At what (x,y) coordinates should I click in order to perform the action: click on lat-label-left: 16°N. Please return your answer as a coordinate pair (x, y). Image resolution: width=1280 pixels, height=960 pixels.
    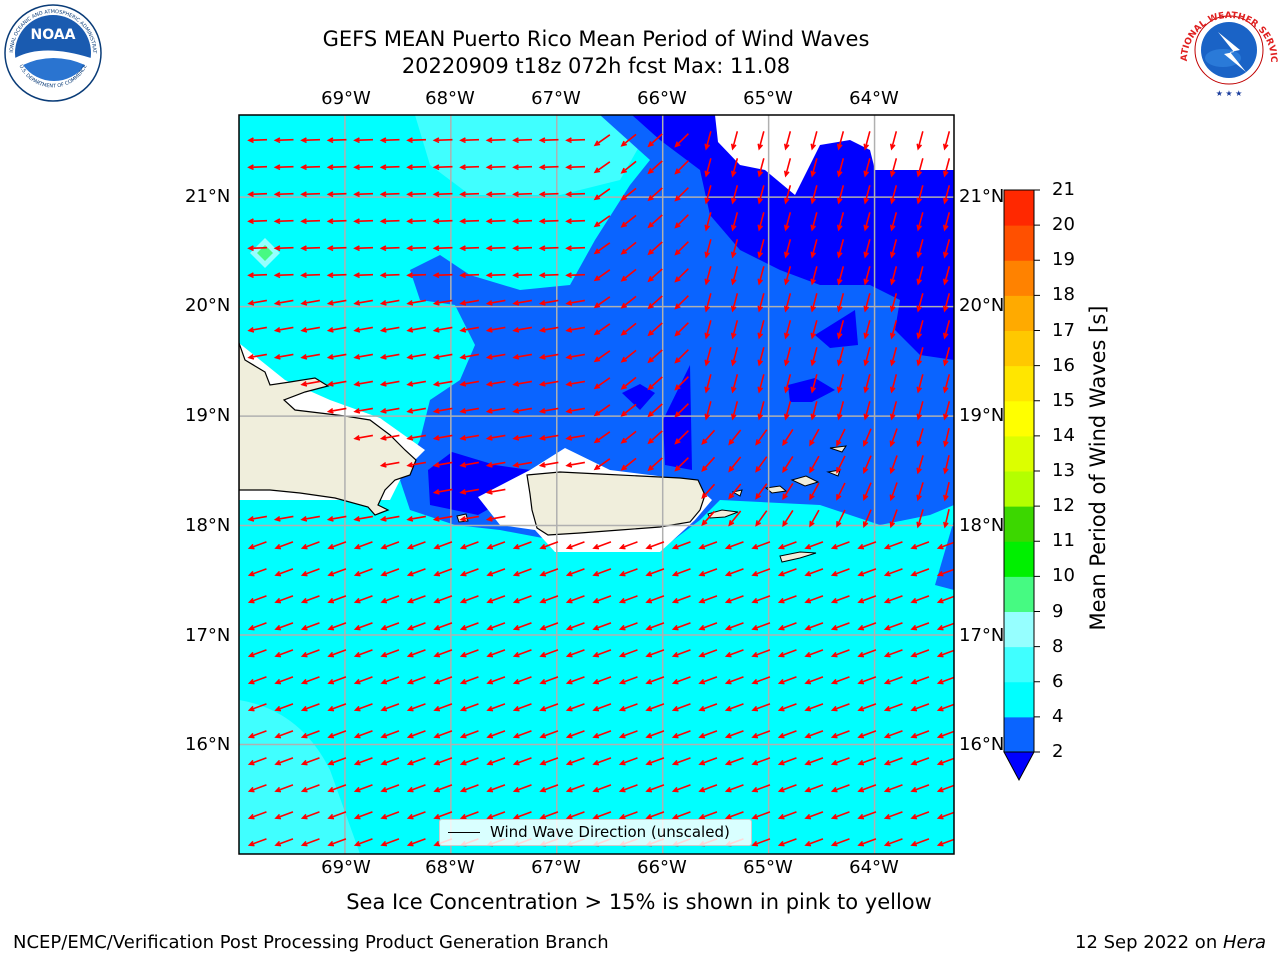
    Looking at the image, I should click on (208, 744).